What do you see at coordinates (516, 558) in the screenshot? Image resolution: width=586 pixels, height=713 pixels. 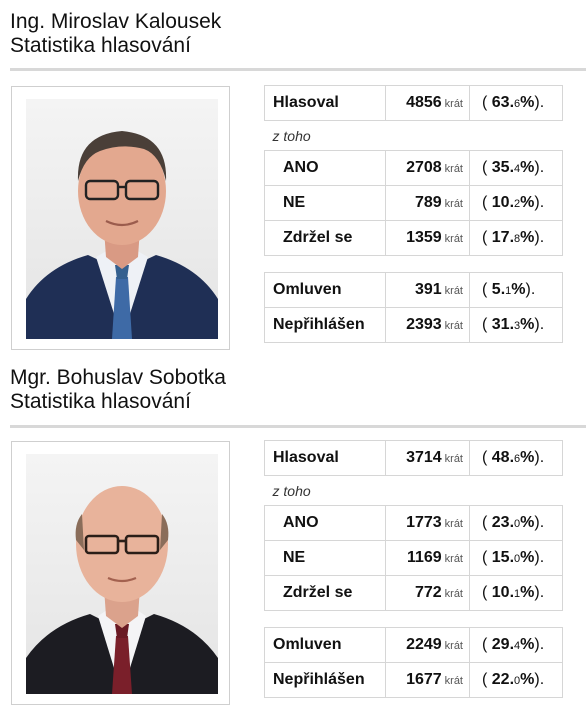 I see `stat-percent: ( 15.0%).` at bounding box center [516, 558].